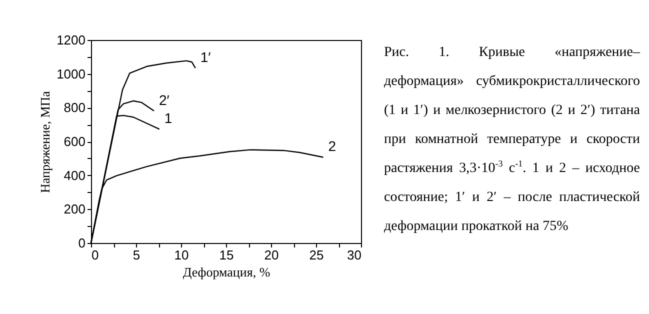  What do you see at coordinates (82, 243) in the screenshot?
I see `y-tick-label: 0` at bounding box center [82, 243].